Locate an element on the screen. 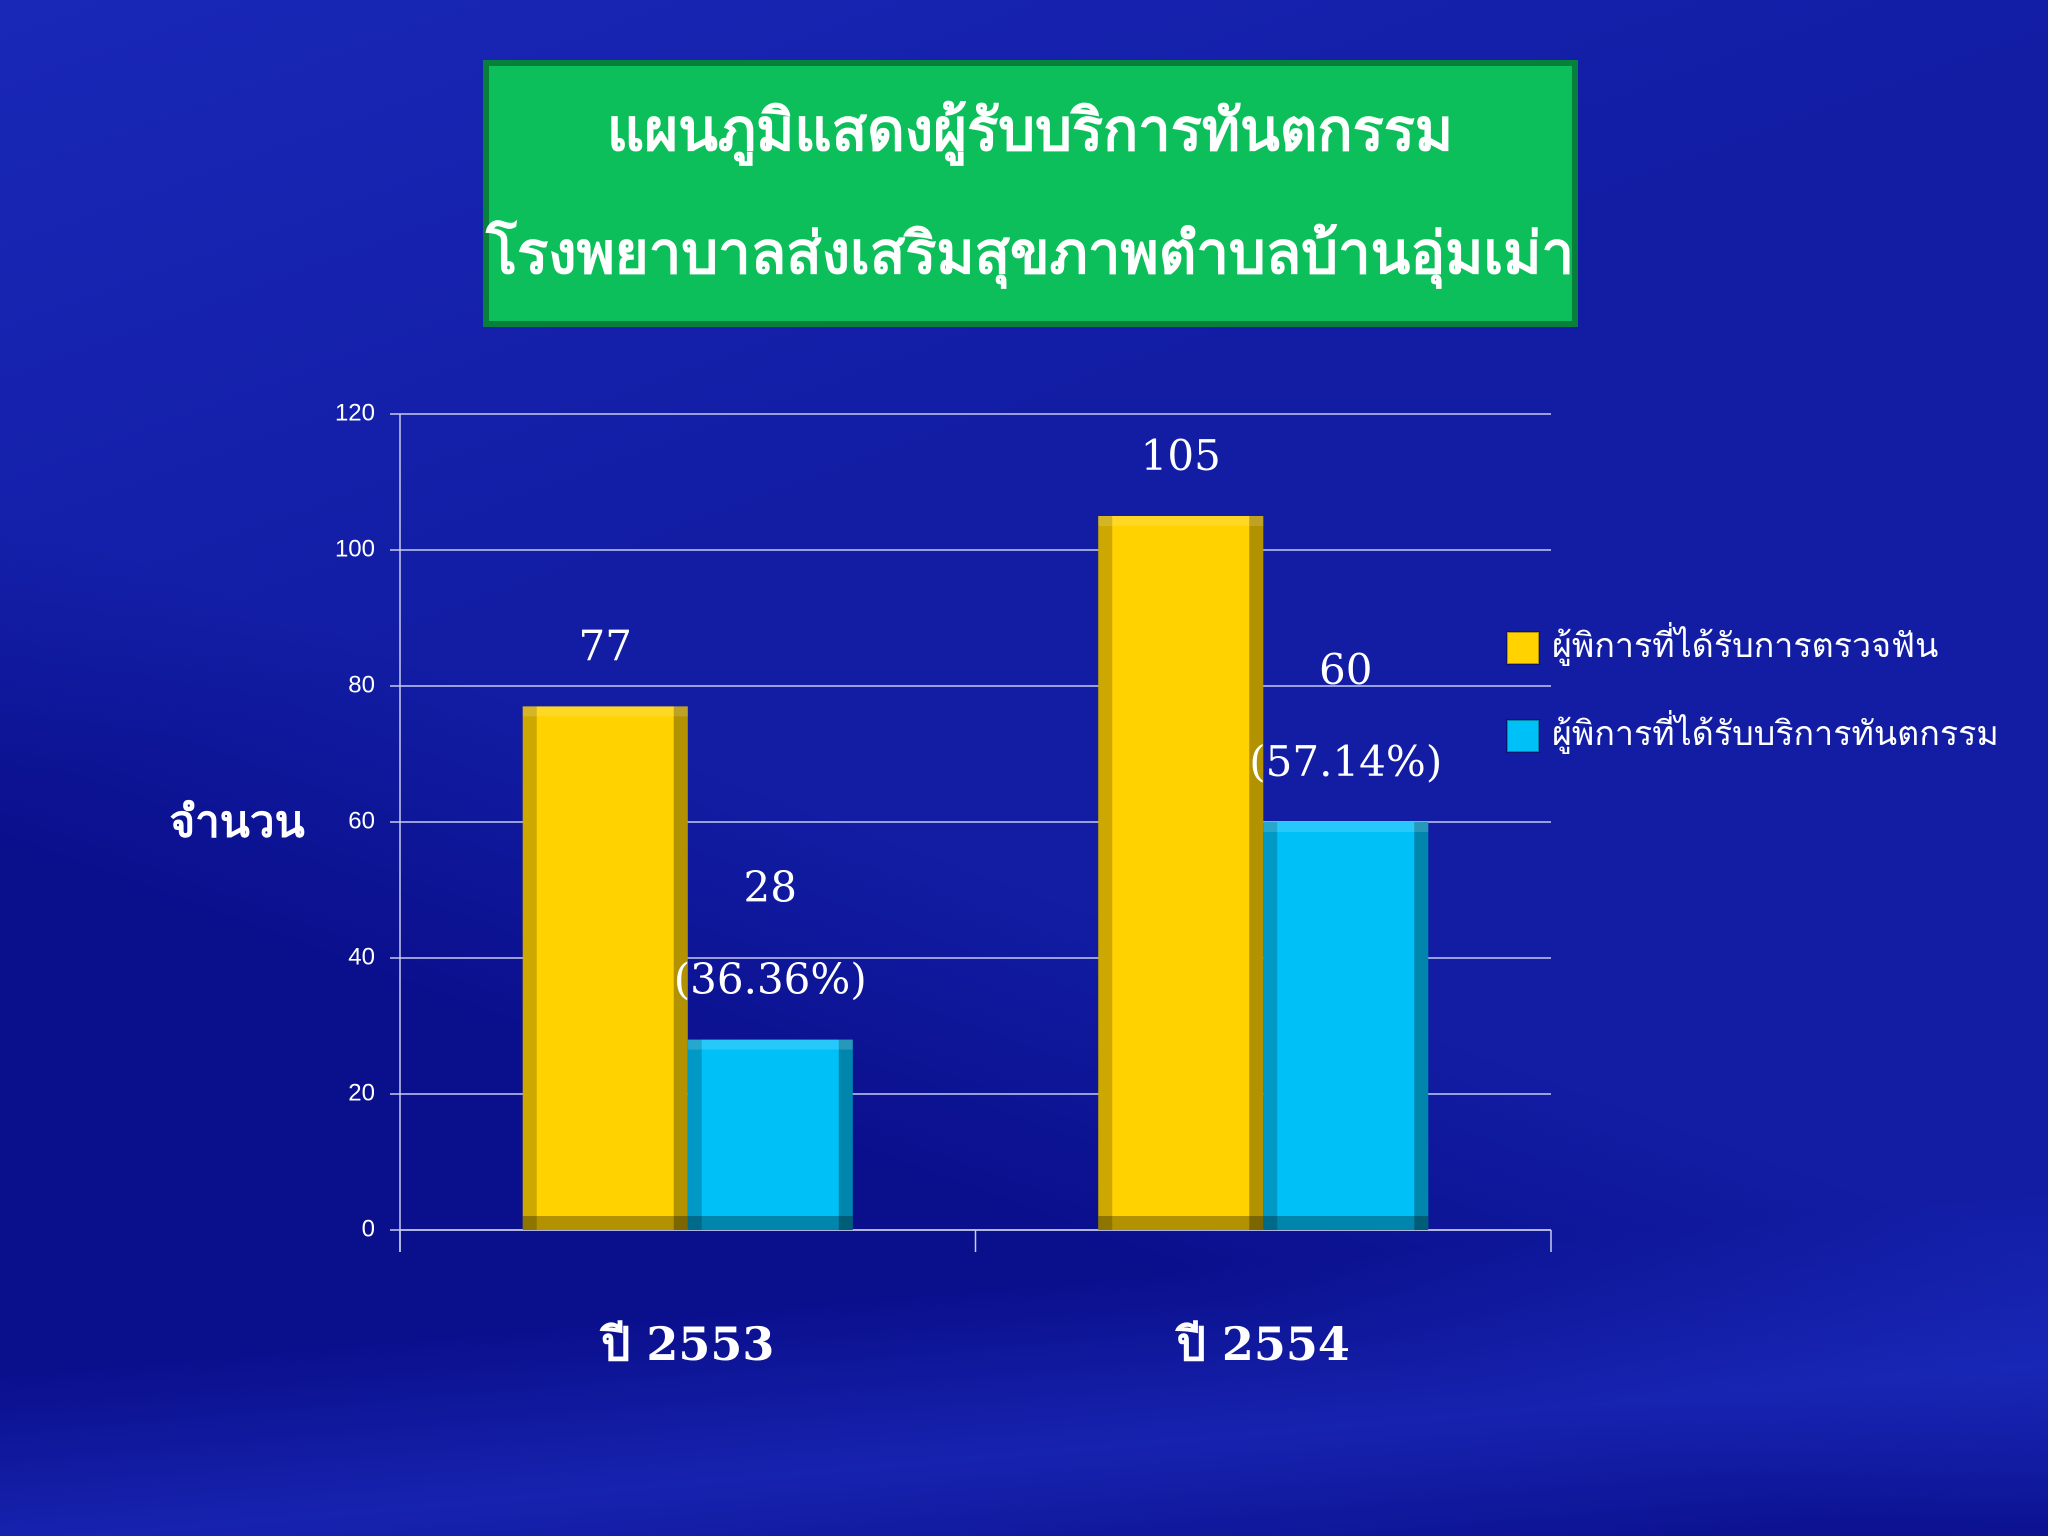  legend-label: ผู้พิการที่ได้รับบริการทันตกรรม is located at coordinates (1775, 732).